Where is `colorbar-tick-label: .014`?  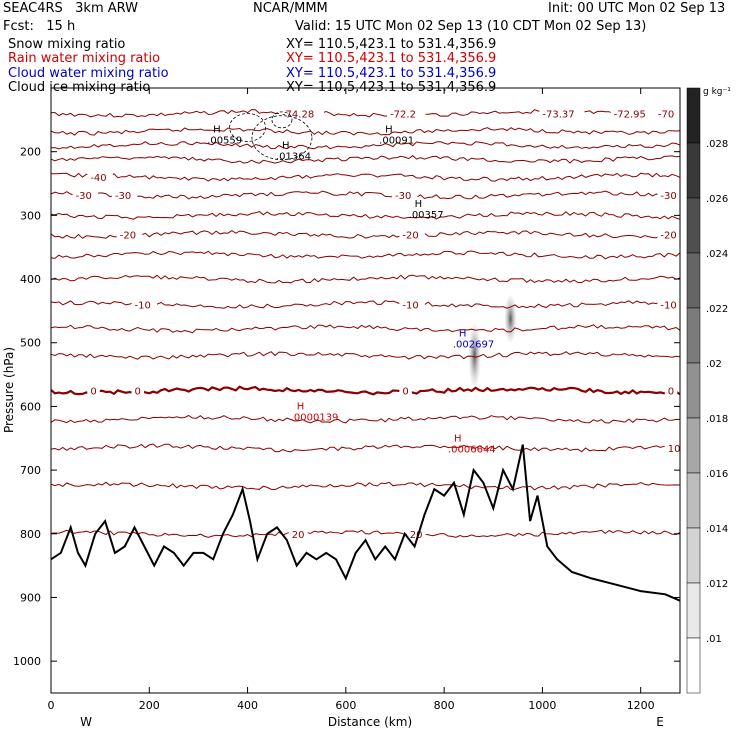 colorbar-tick-label: .014 is located at coordinates (717, 529).